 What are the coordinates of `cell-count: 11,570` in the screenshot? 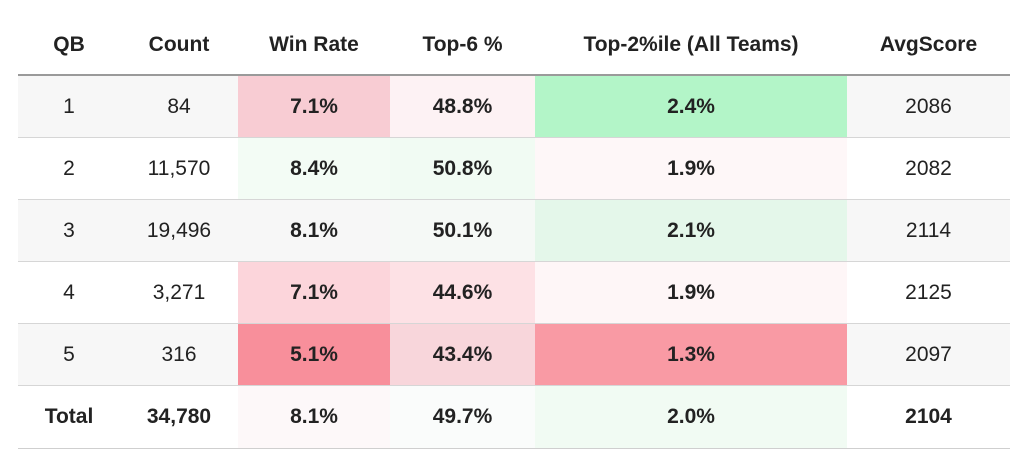 It's located at (179, 168).